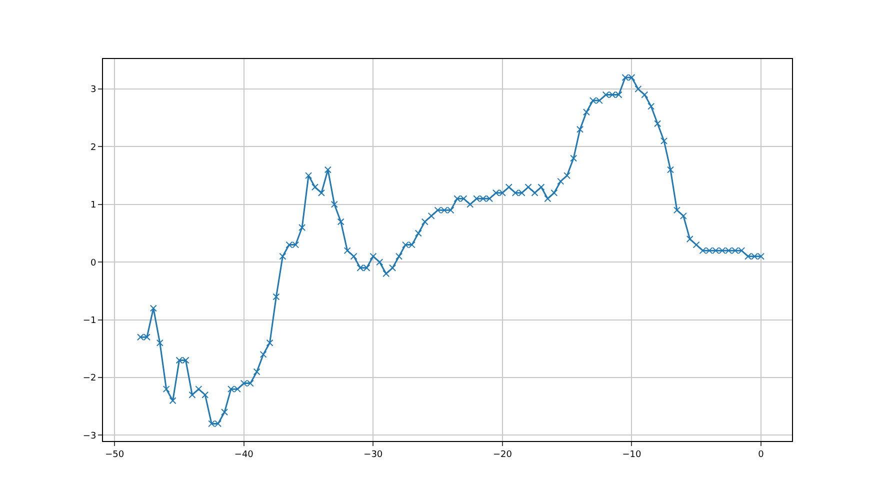 The image size is (880, 495). I want to click on y-tick-label: 3, so click(93, 90).